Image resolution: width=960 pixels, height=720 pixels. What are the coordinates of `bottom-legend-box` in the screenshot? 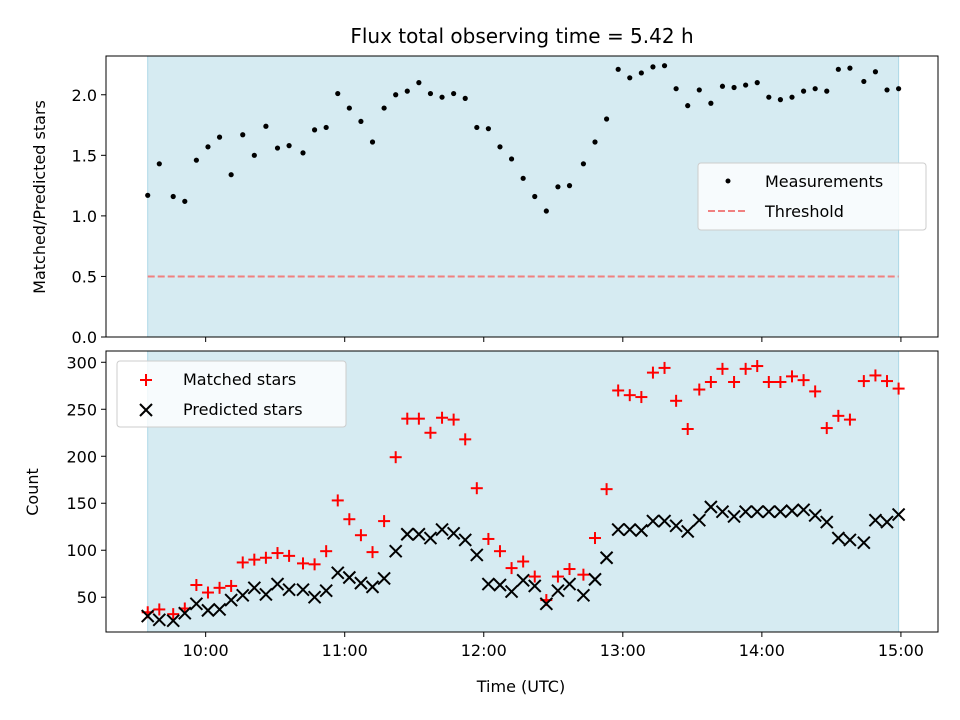 It's located at (231, 394).